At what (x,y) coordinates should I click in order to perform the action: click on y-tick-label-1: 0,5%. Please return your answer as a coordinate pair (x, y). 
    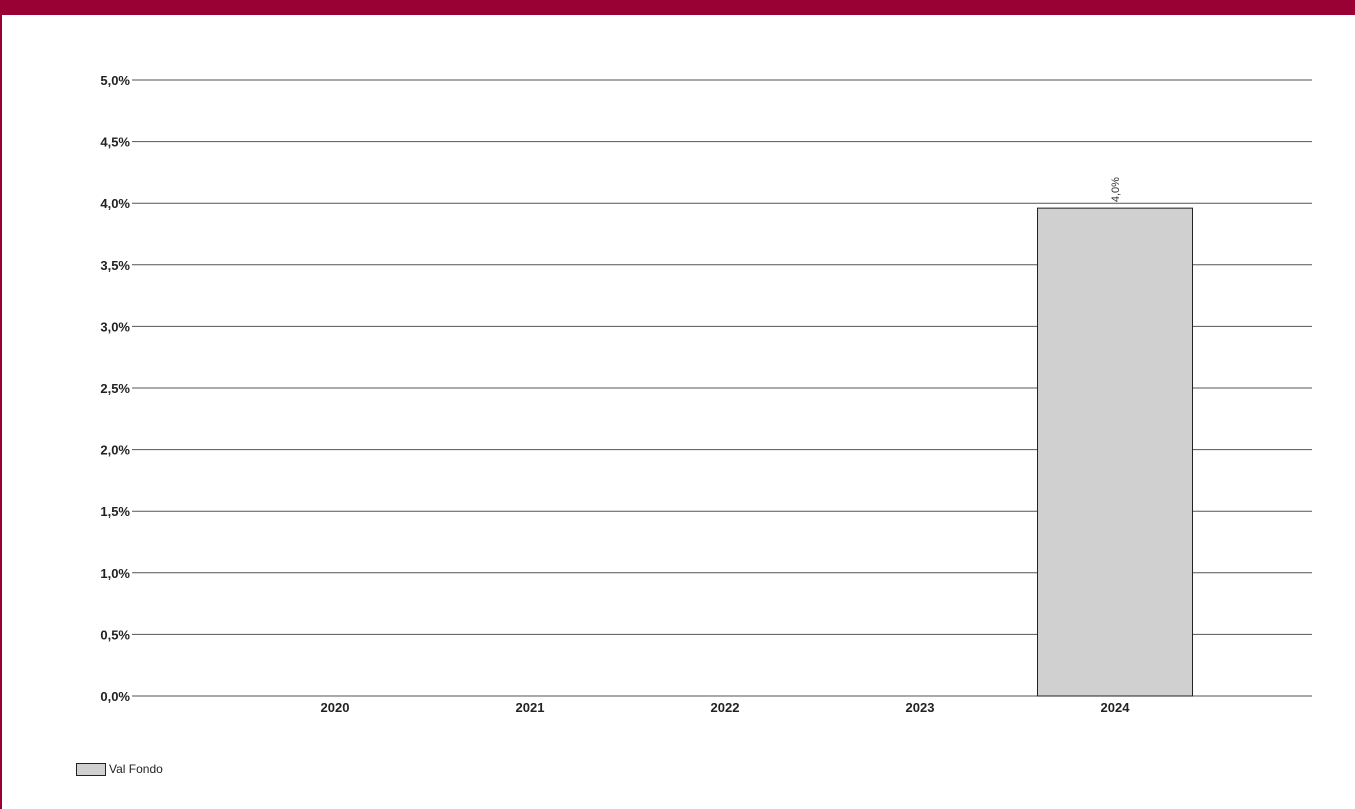
    Looking at the image, I should click on (115, 634).